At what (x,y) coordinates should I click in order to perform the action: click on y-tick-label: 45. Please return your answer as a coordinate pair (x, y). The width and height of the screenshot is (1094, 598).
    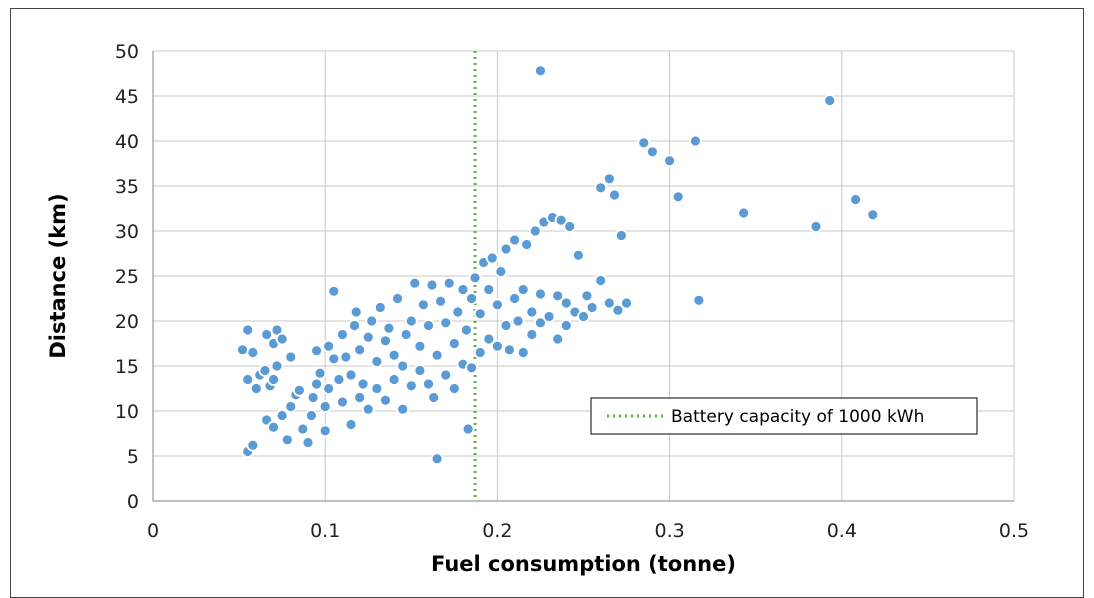
    Looking at the image, I should click on (127, 97).